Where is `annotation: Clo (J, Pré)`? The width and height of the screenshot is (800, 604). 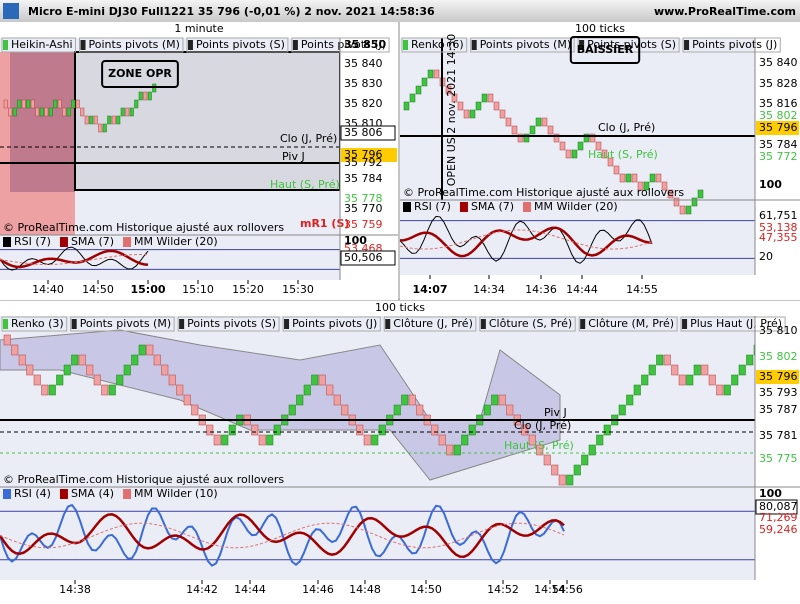
annotation: Clo (J, Pré) is located at coordinates (308, 138).